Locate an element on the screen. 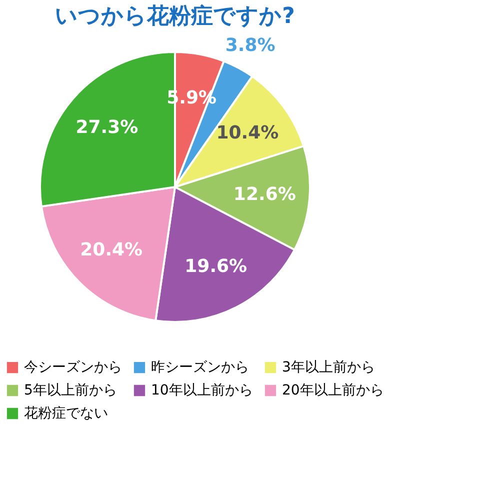  legend-label: 5年以上前から is located at coordinates (70, 390).